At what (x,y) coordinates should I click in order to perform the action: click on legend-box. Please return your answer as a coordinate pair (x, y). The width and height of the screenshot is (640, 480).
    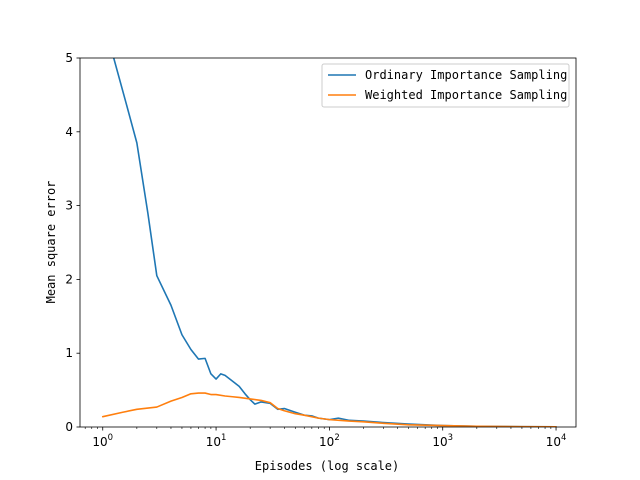
    Looking at the image, I should click on (445, 85).